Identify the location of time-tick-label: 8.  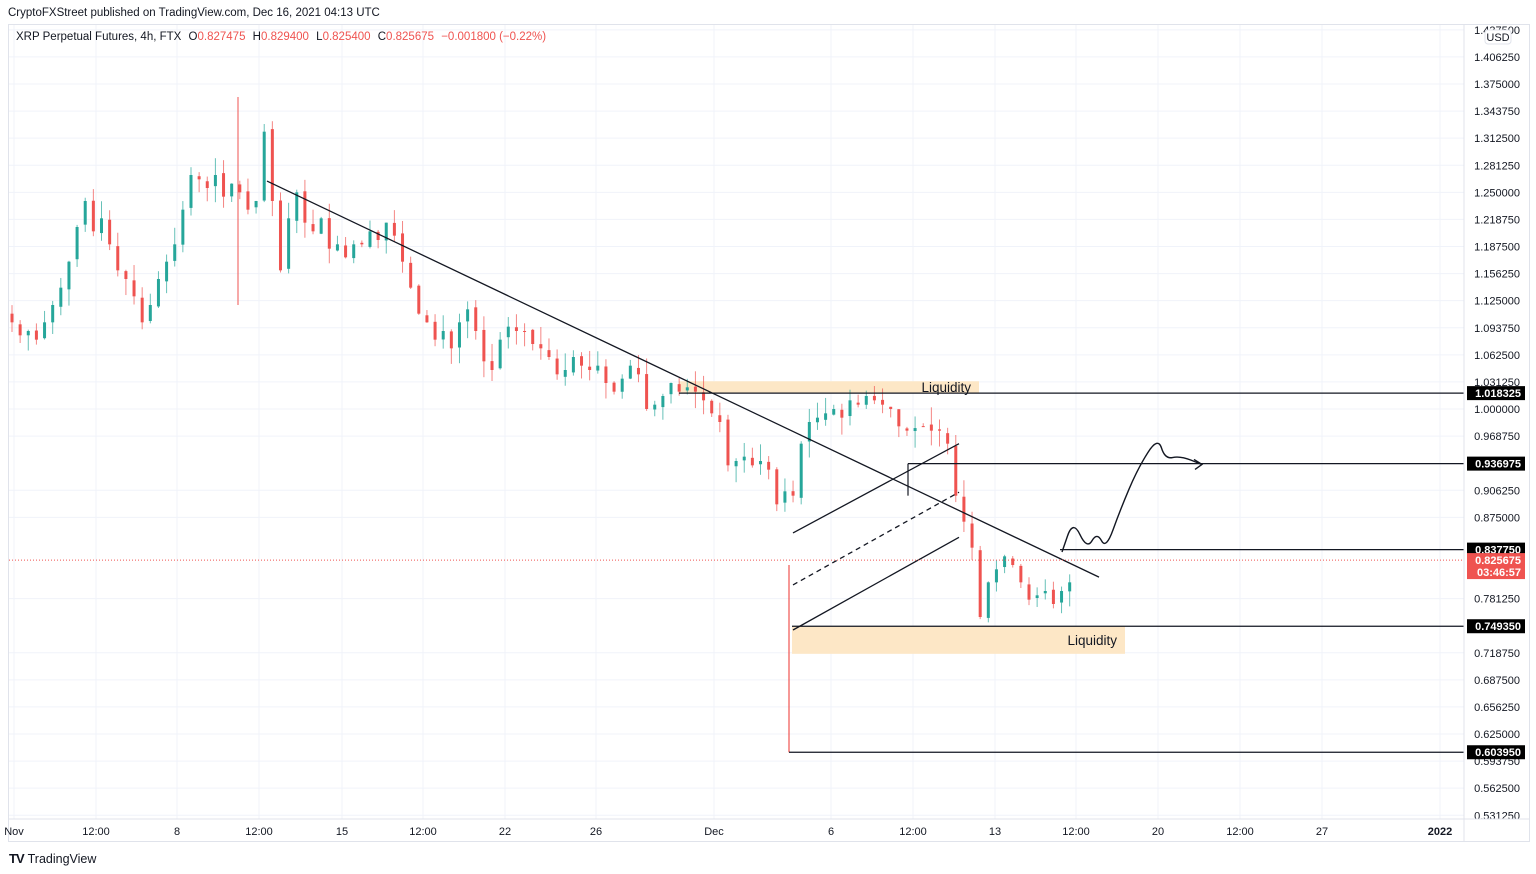
(177, 832).